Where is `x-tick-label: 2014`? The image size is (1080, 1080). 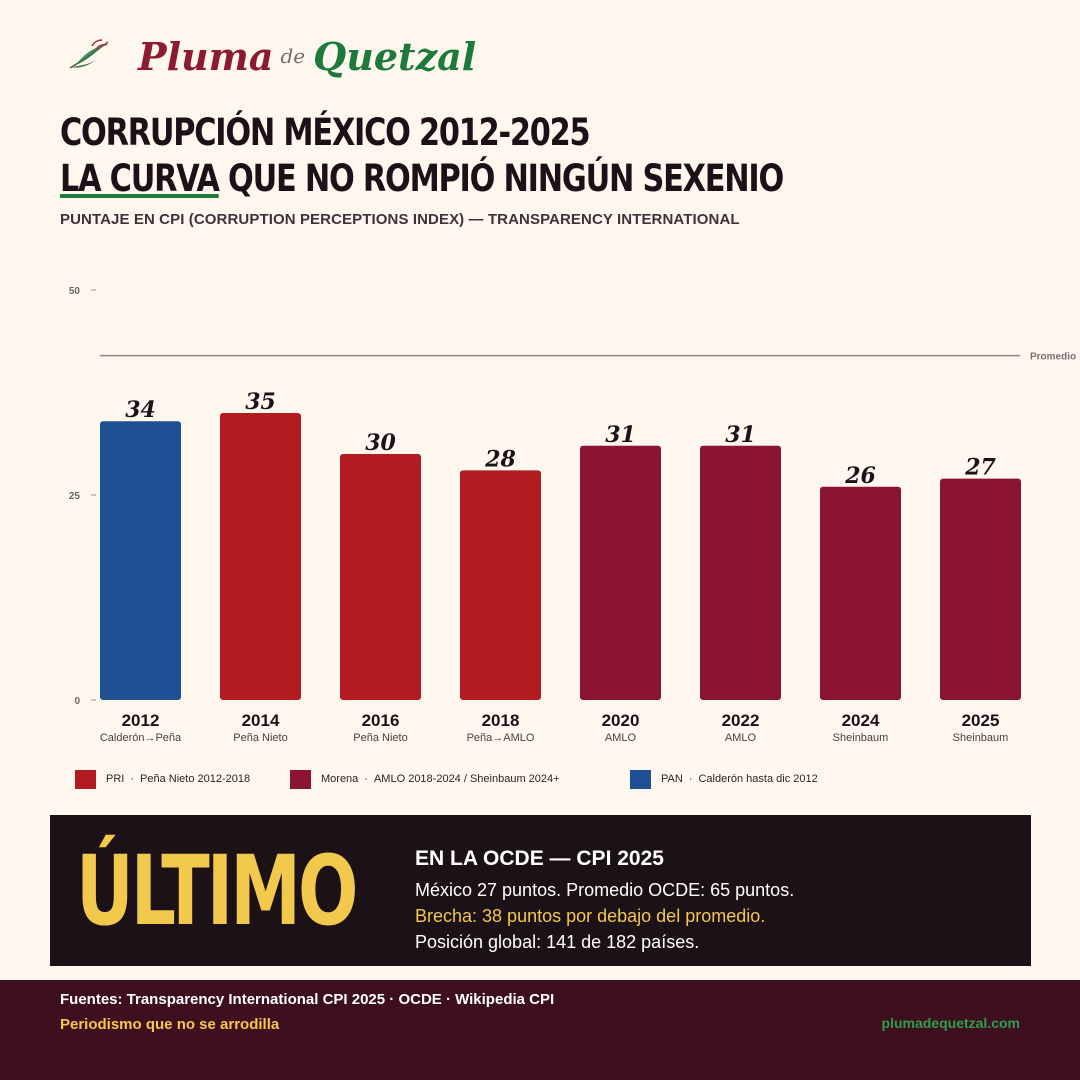 x-tick-label: 2014 is located at coordinates (261, 720).